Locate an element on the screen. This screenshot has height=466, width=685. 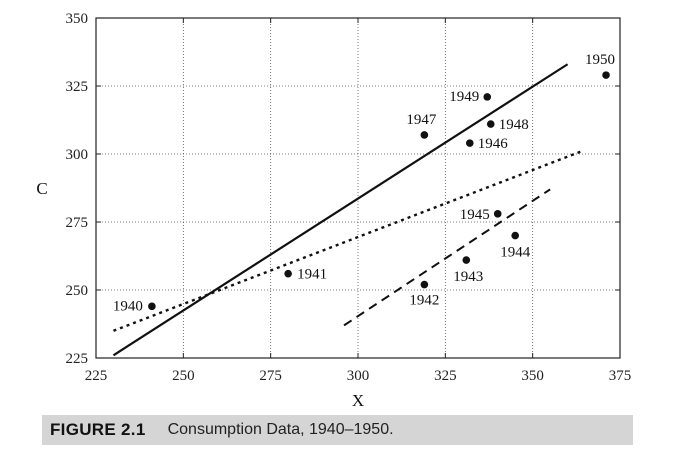
point-label-1947: 1947 is located at coordinates (421, 120).